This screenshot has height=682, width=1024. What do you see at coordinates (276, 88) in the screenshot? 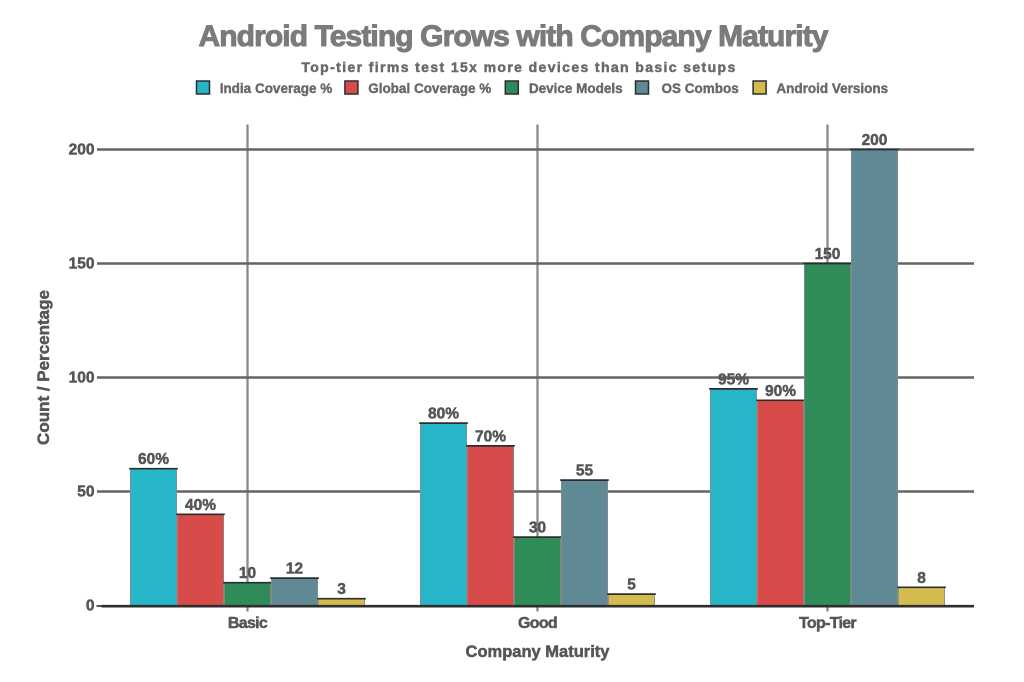
I see `svg-text: India Coverage %` at bounding box center [276, 88].